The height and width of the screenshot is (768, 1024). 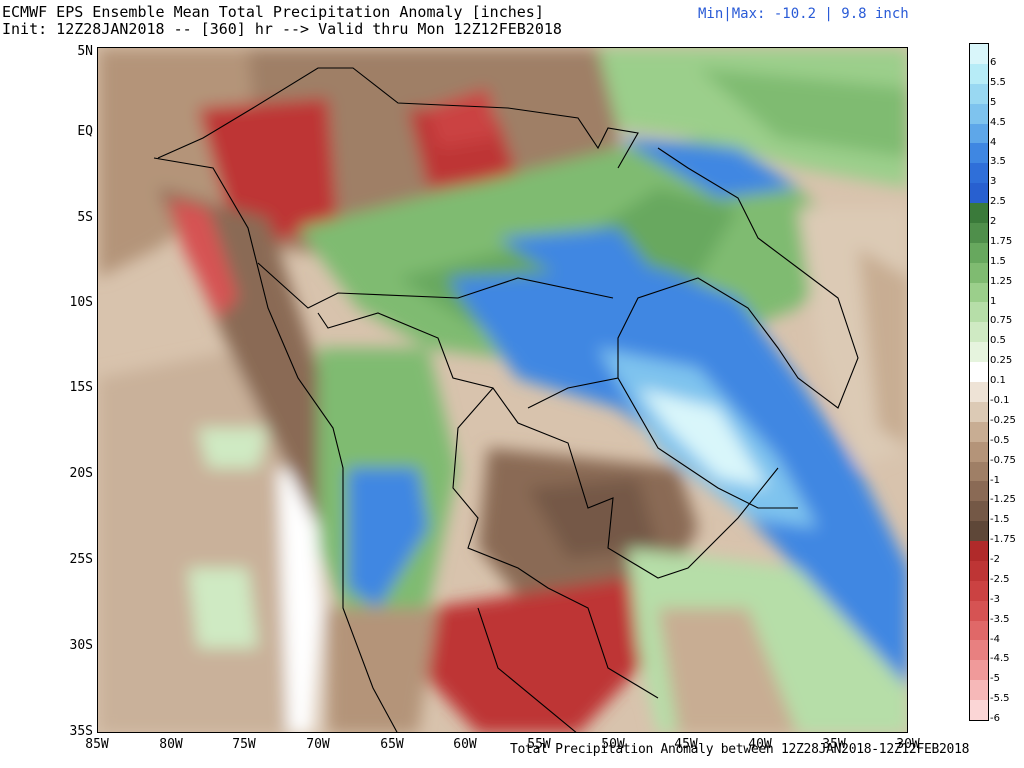 I want to click on lat-label: 5S, so click(x=85, y=217).